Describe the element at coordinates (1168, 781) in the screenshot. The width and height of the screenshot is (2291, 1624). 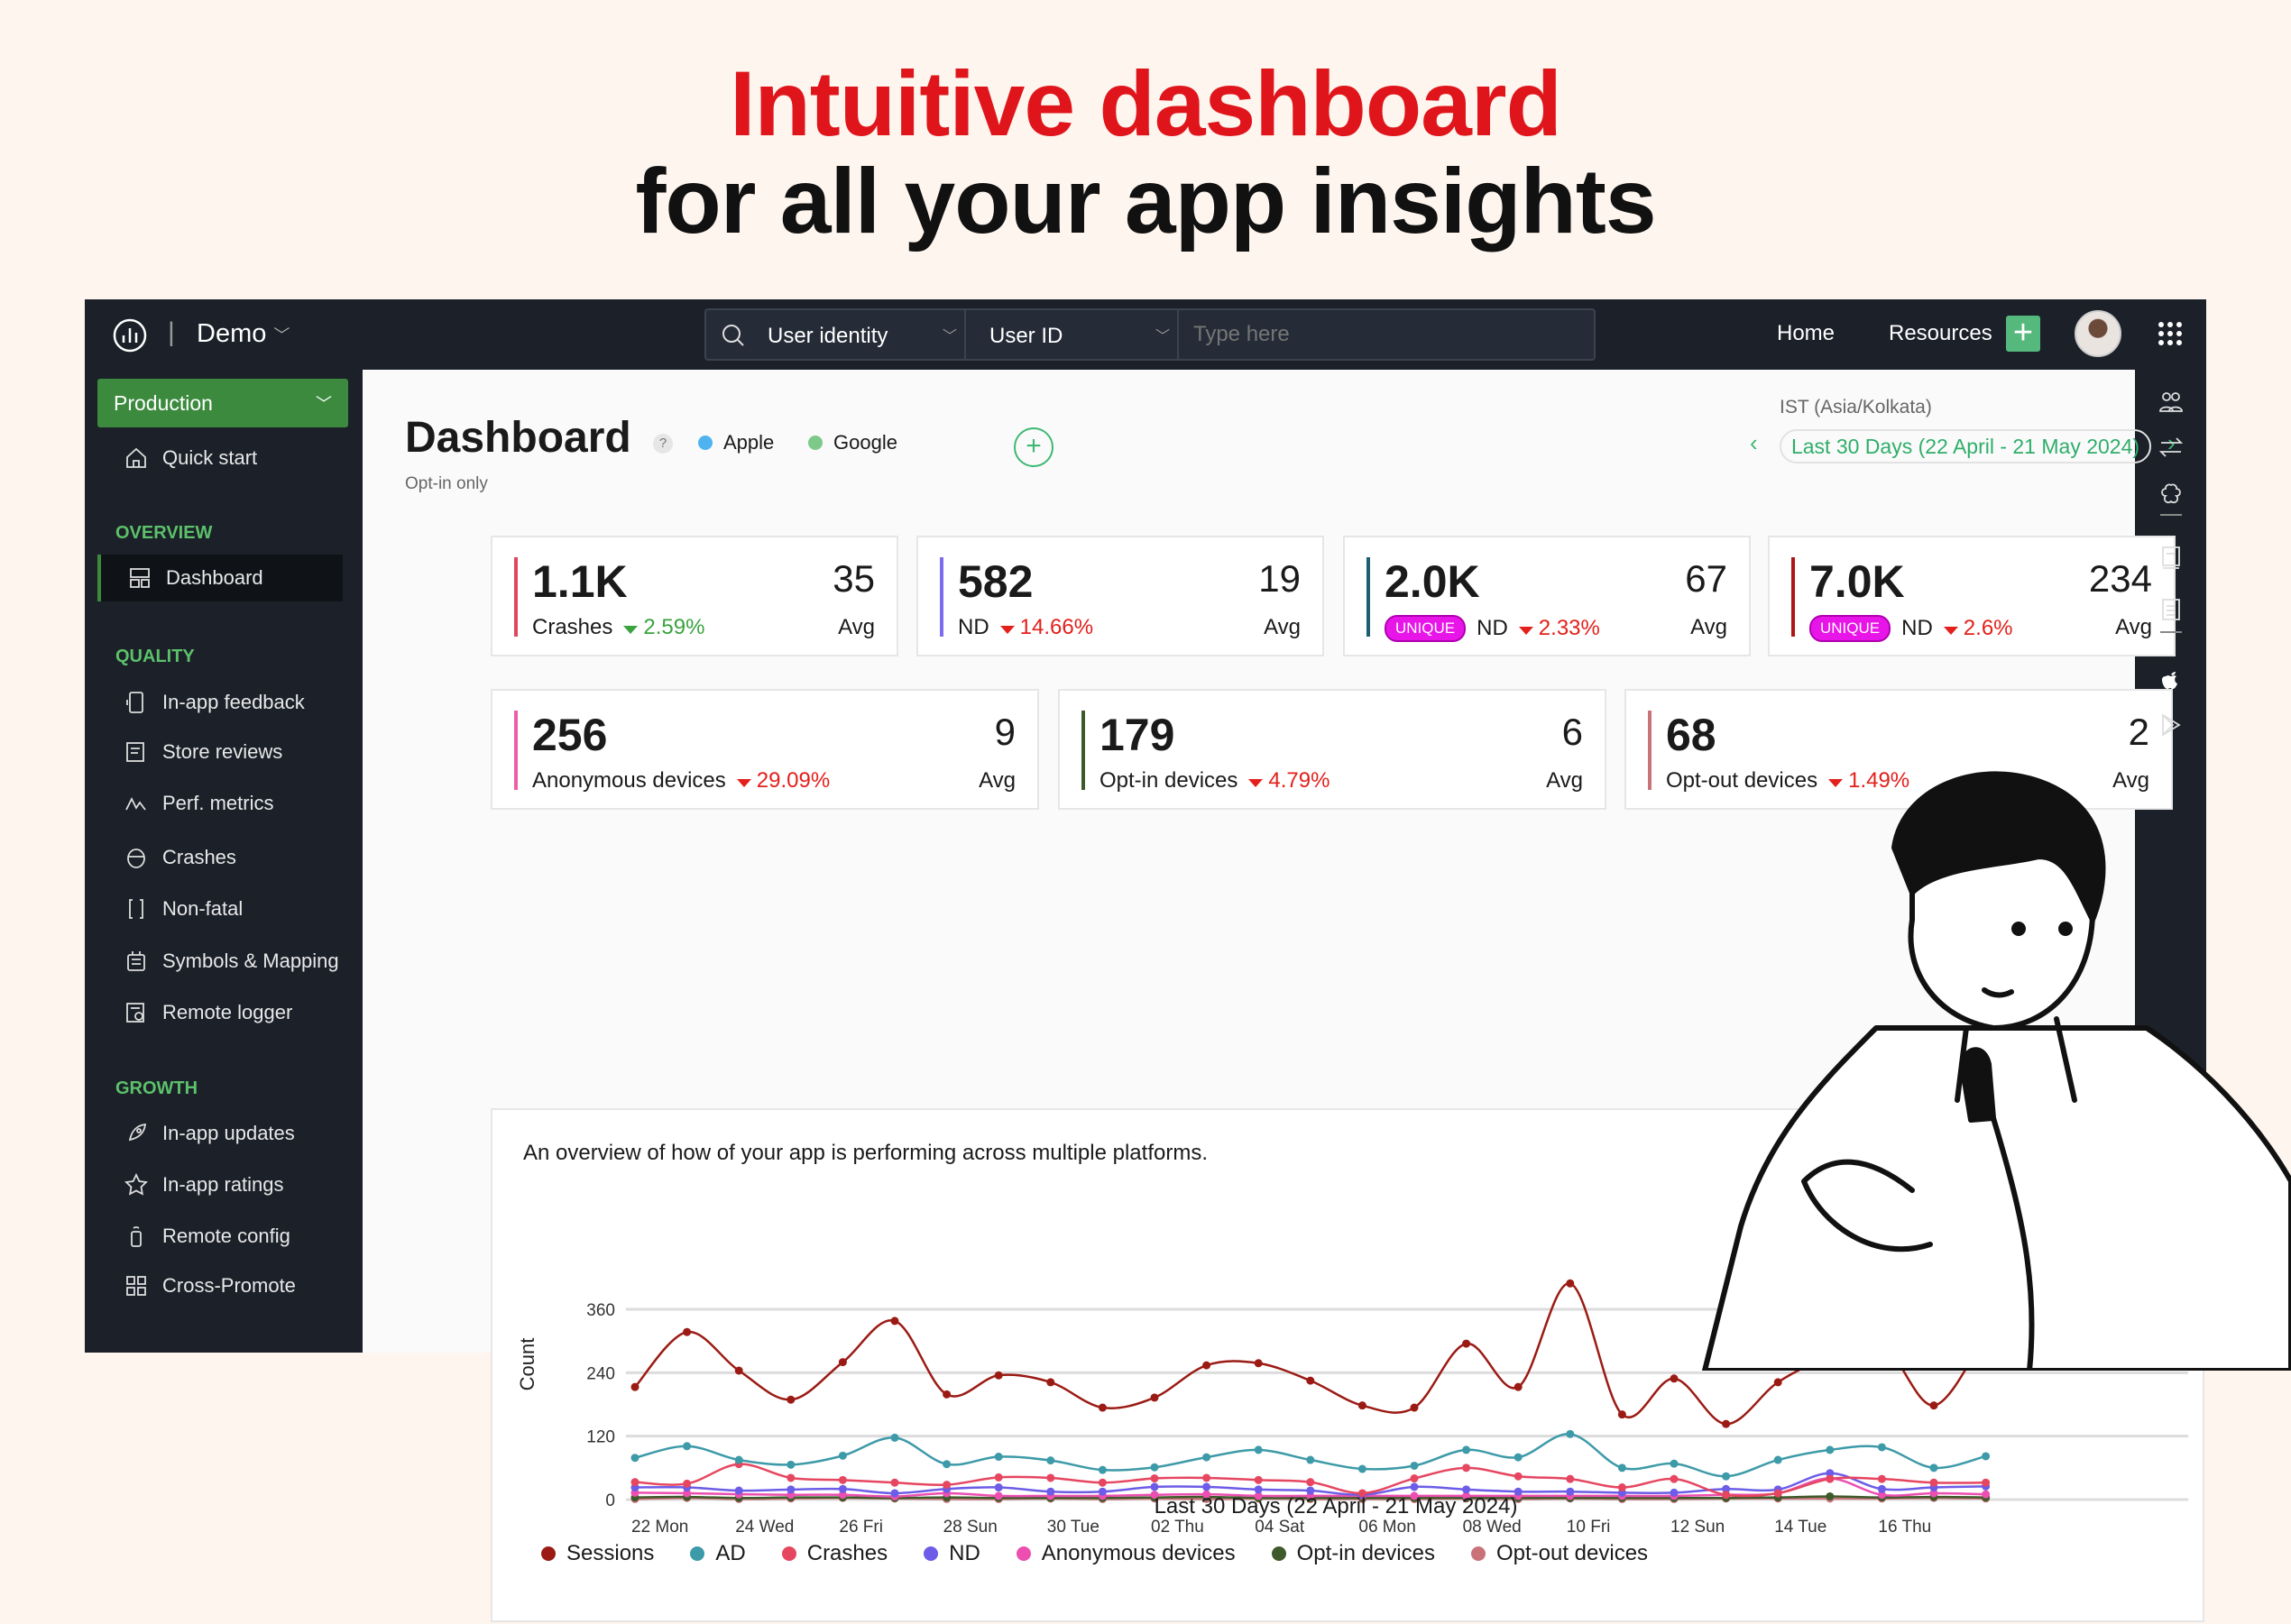
I see `card-label: Opt-in devices` at that location.